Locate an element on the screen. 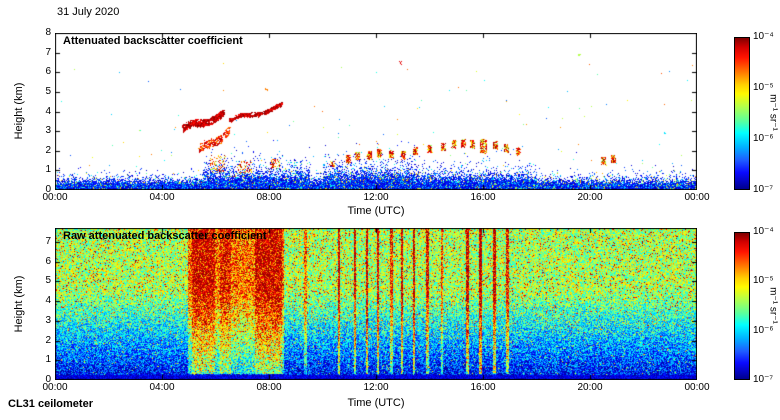  panel2-title: Raw attenuated backscatter coefficient is located at coordinates (165, 236).